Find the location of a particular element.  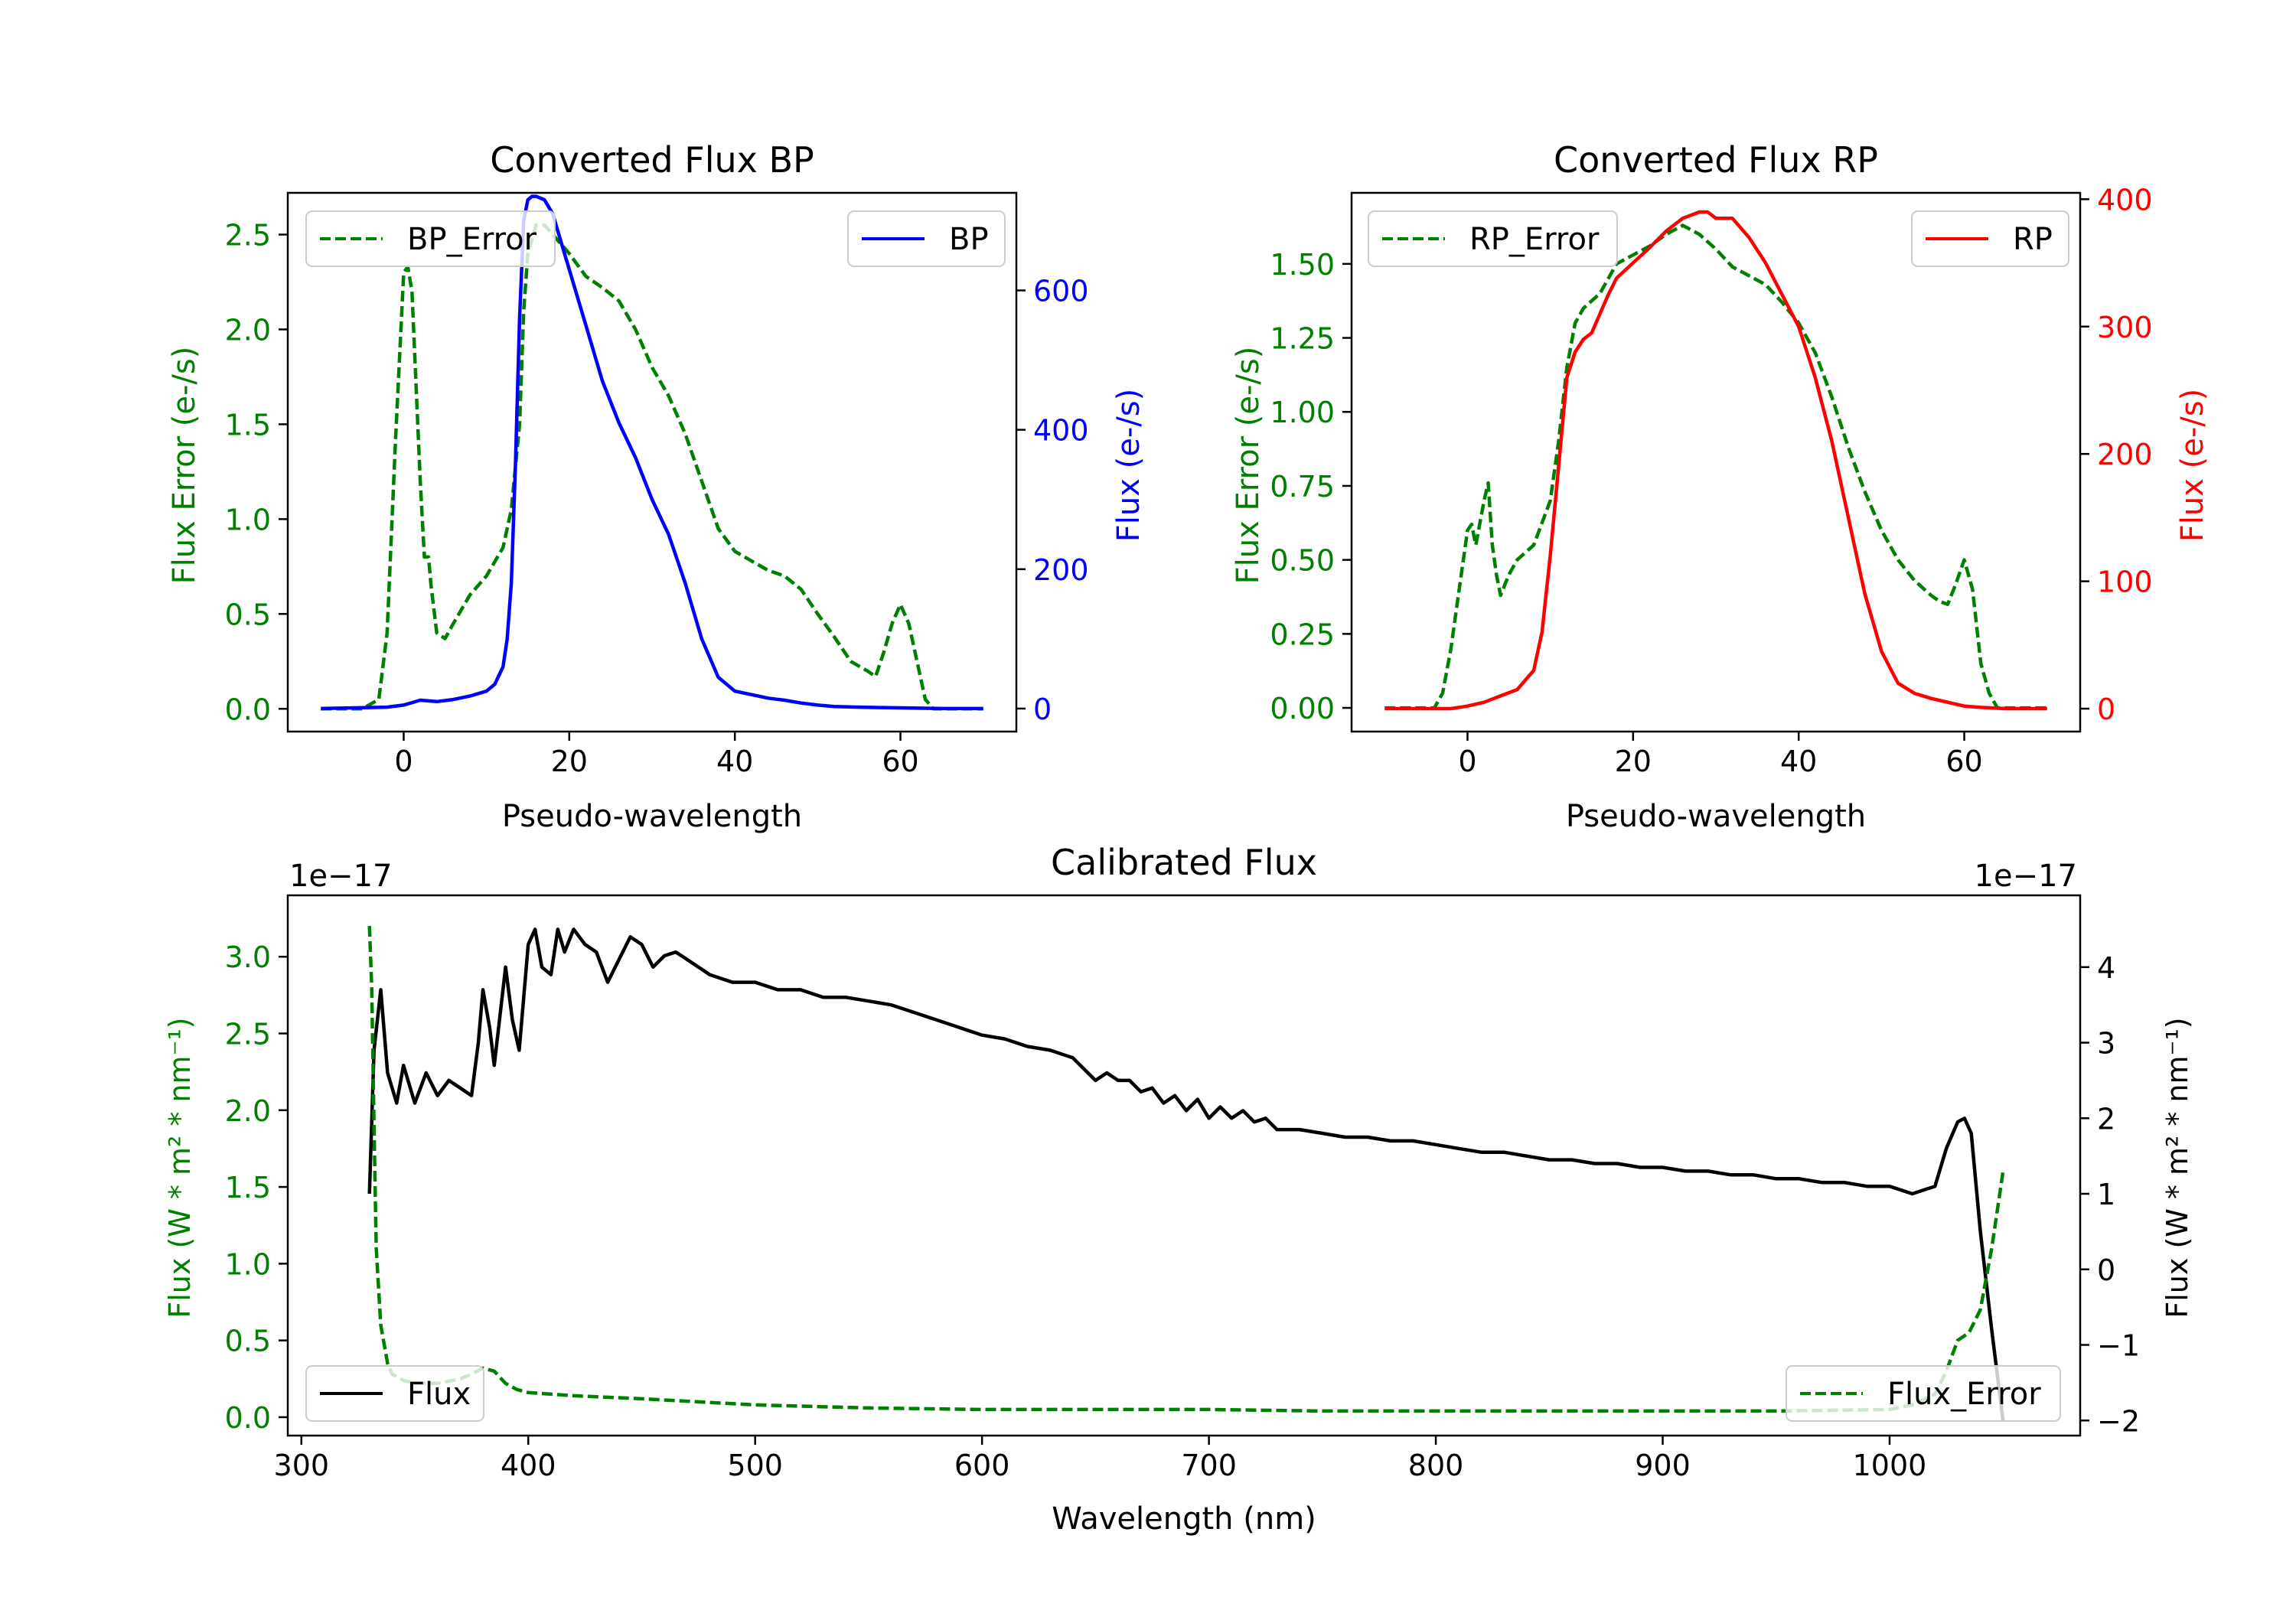

calibrated-legend-right: Flux_Error is located at coordinates (1923, 1393).